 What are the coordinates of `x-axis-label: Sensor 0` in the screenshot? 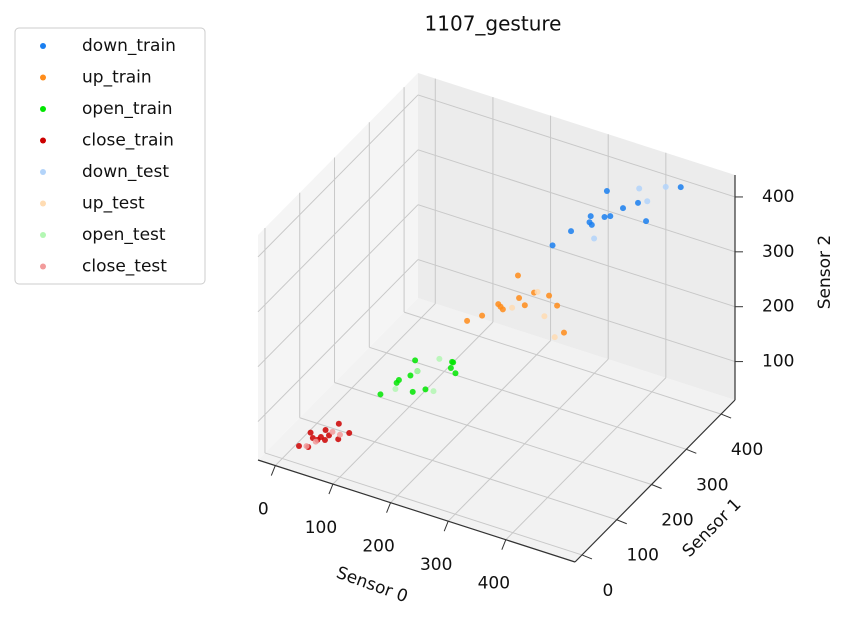 It's located at (372, 585).